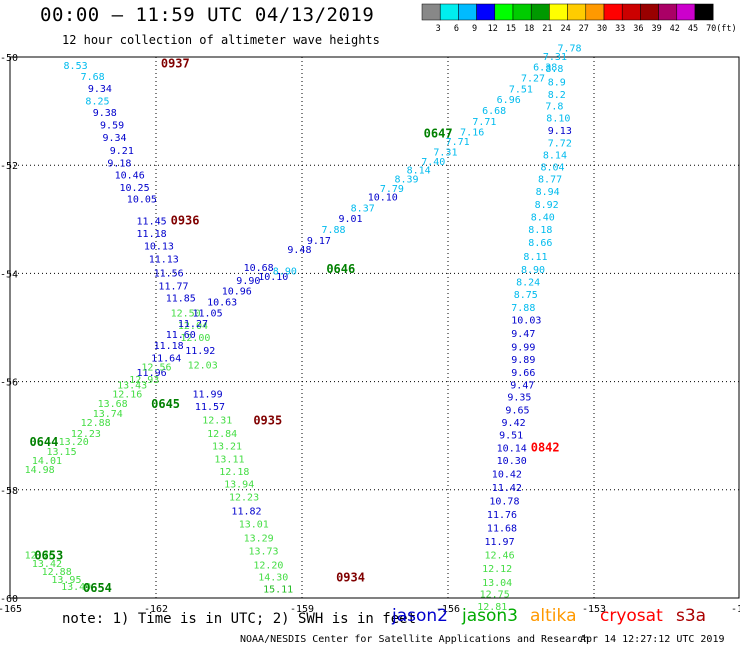 The width and height of the screenshot is (740, 650). Describe the element at coordinates (490, 616) in the screenshot. I see `legend-jason3: jason3` at that location.